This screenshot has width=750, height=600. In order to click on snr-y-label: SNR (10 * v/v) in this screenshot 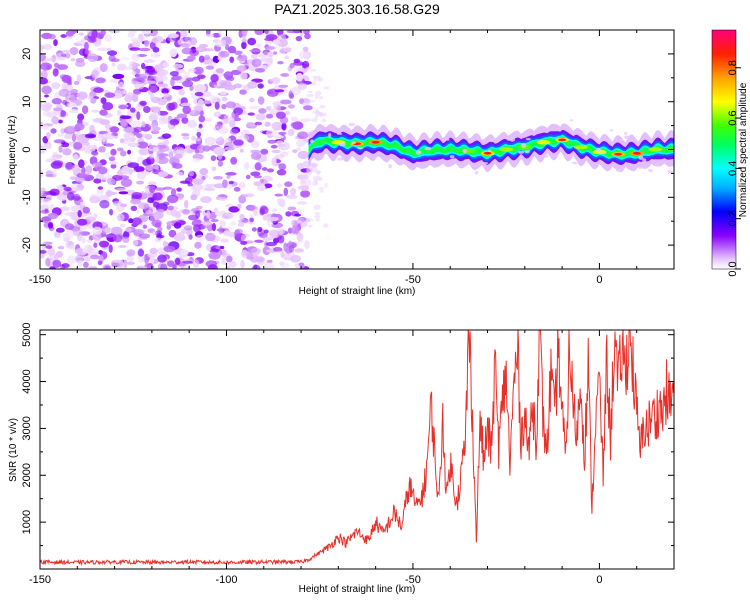, I will do `click(13, 450)`.